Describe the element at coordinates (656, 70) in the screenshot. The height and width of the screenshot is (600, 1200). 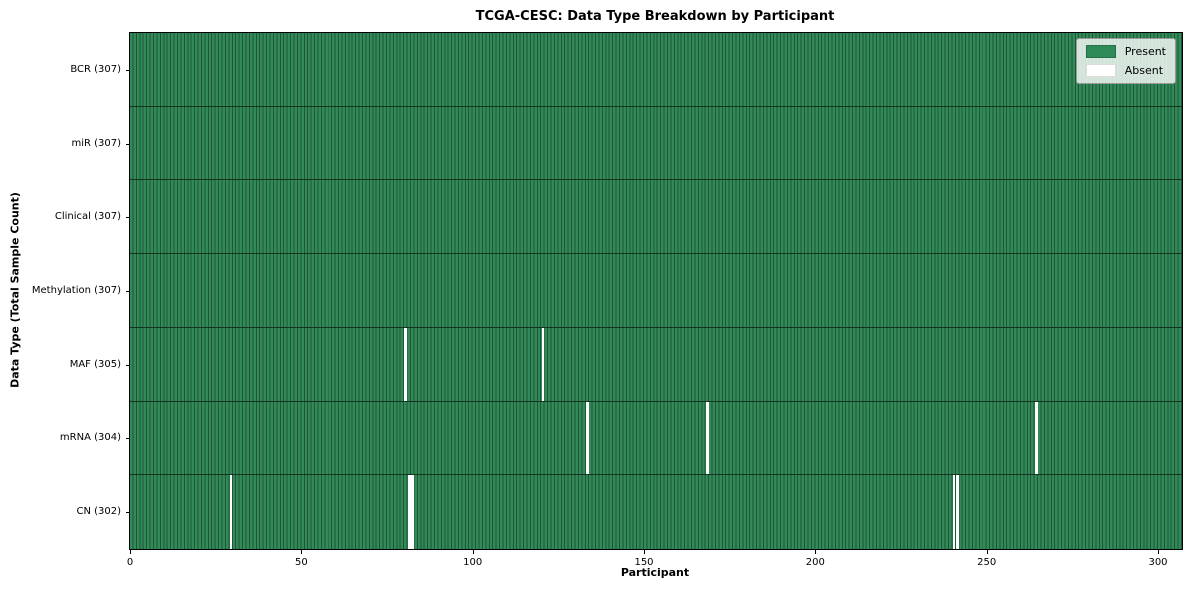
I see `heatmap-row-BCR` at that location.